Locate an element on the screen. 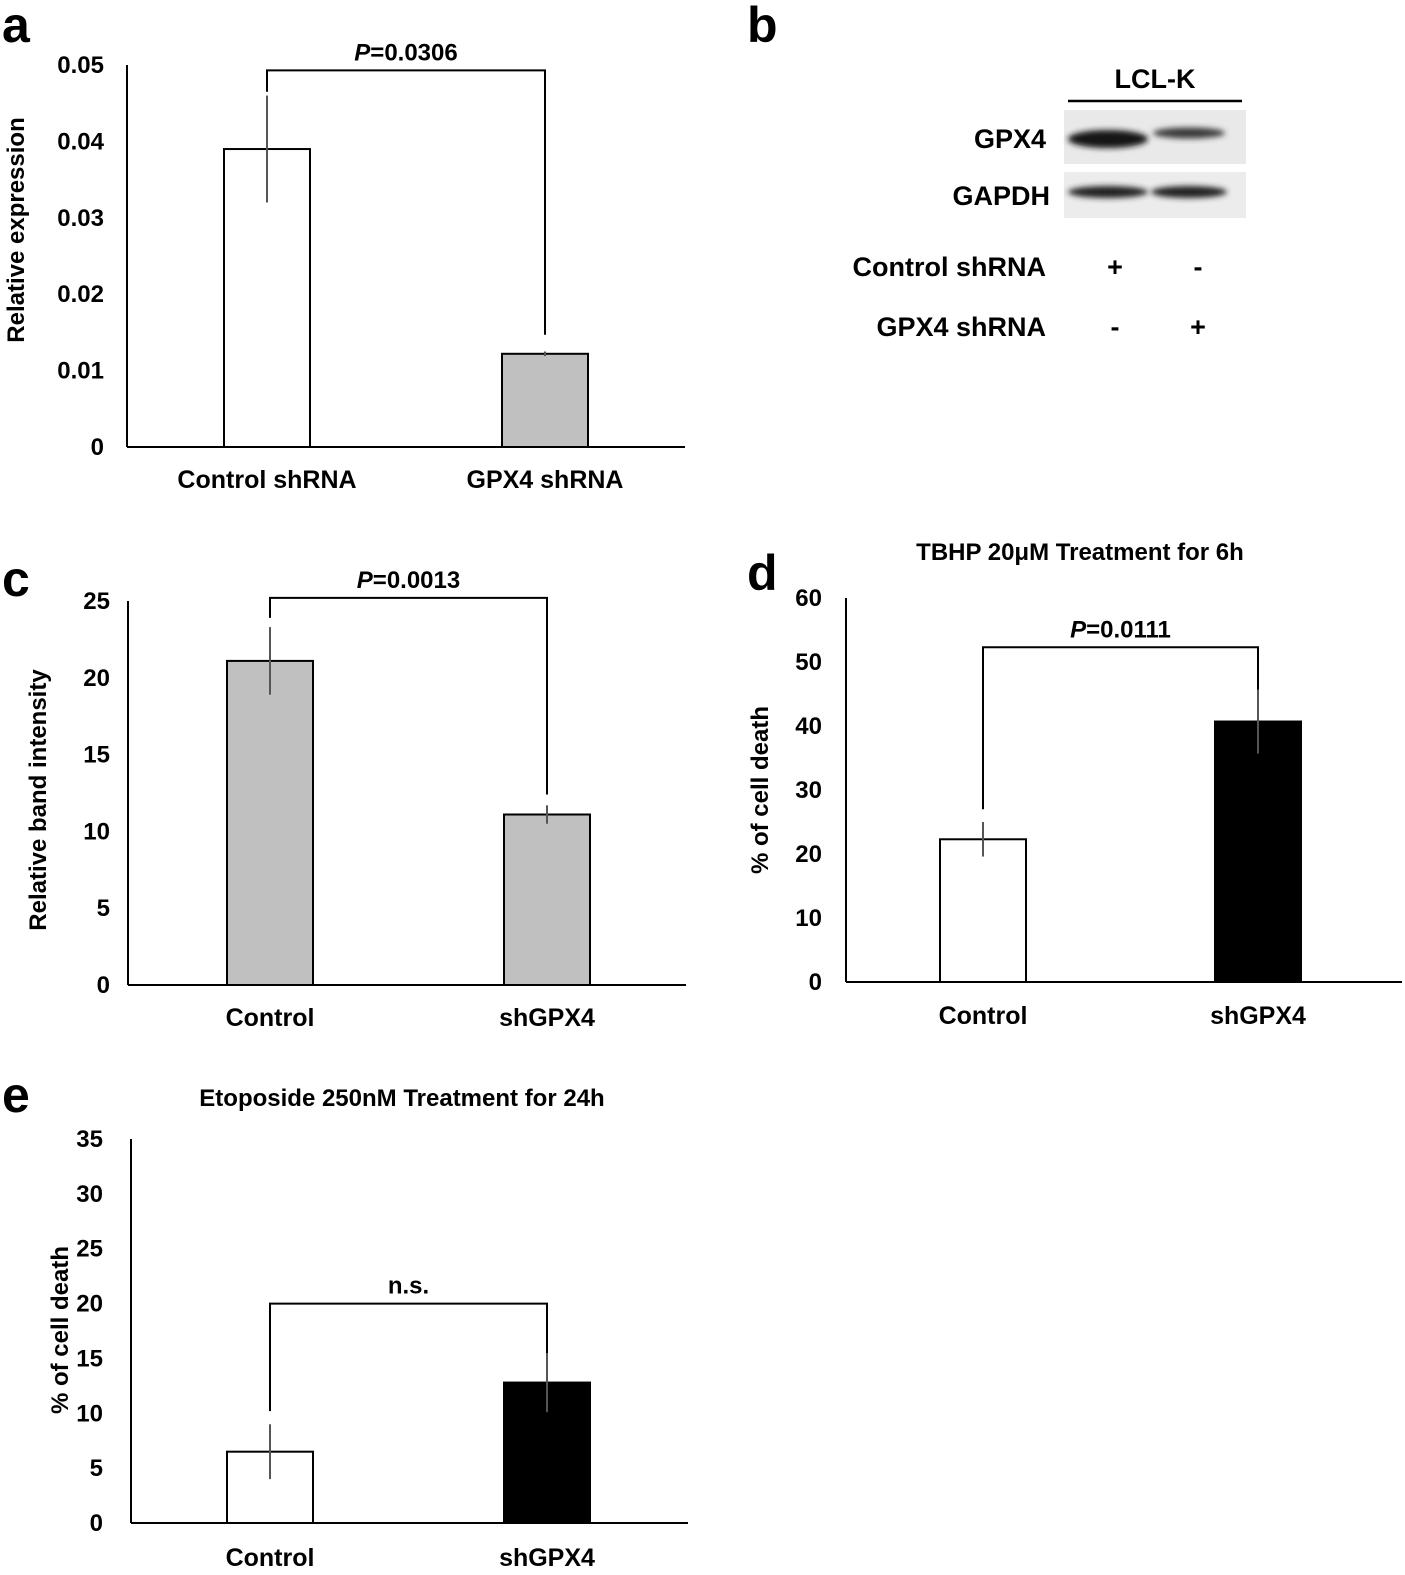 The height and width of the screenshot is (1575, 1405). chart-e-significance-label: n.s. is located at coordinates (408, 1286).